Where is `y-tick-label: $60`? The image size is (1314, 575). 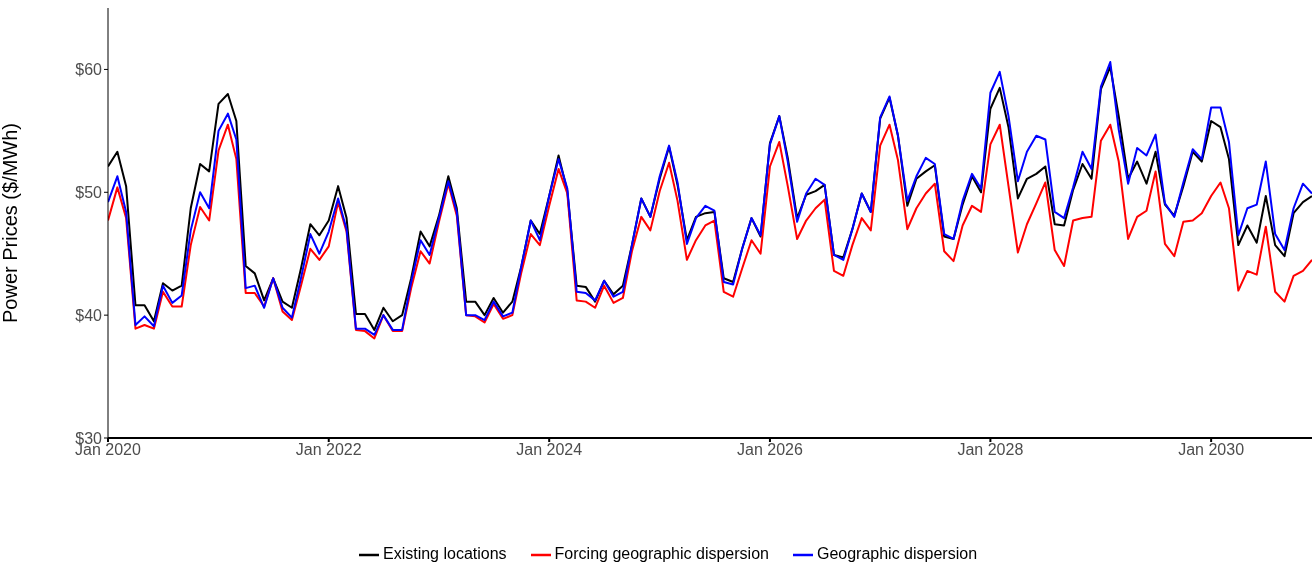 y-tick-label: $60 is located at coordinates (89, 70).